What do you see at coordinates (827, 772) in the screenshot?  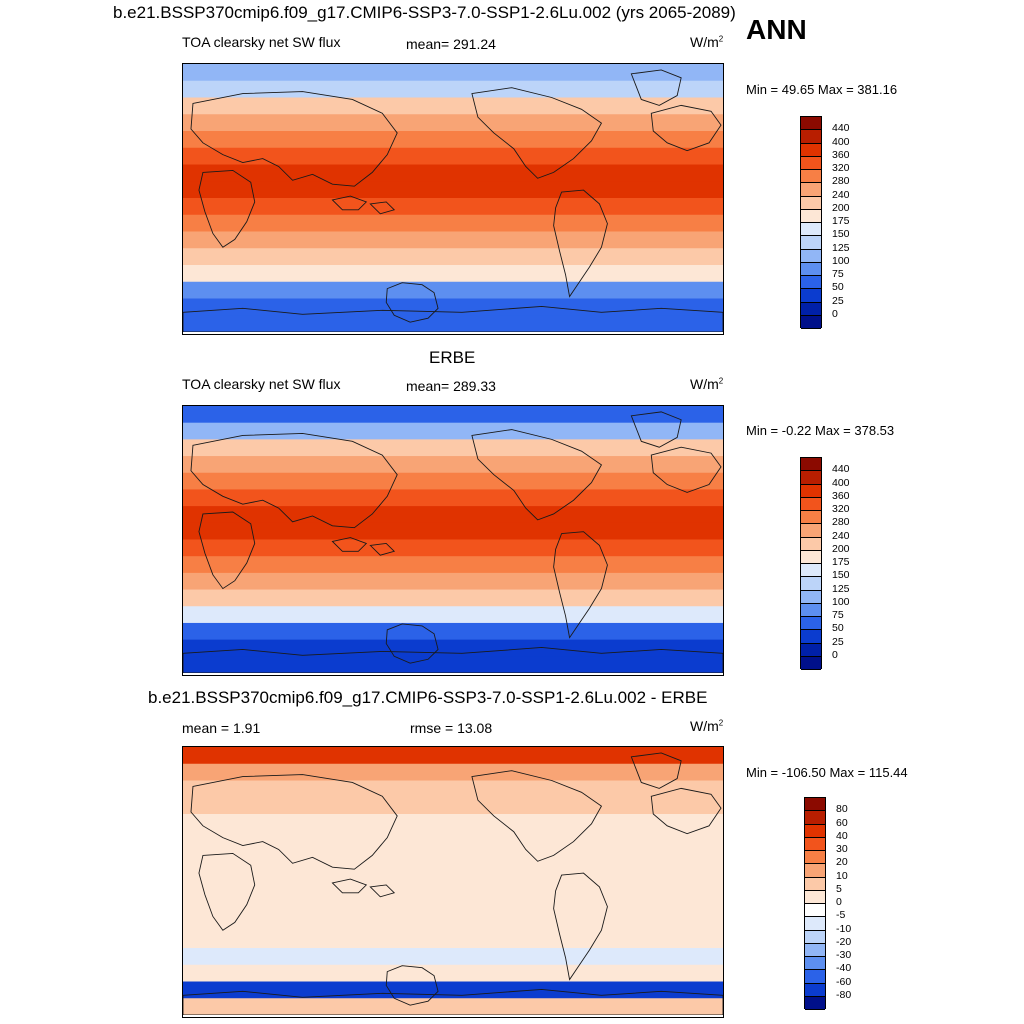 I see `panel-diff-minmax: Min = -106.50 Max = 115.44` at bounding box center [827, 772].